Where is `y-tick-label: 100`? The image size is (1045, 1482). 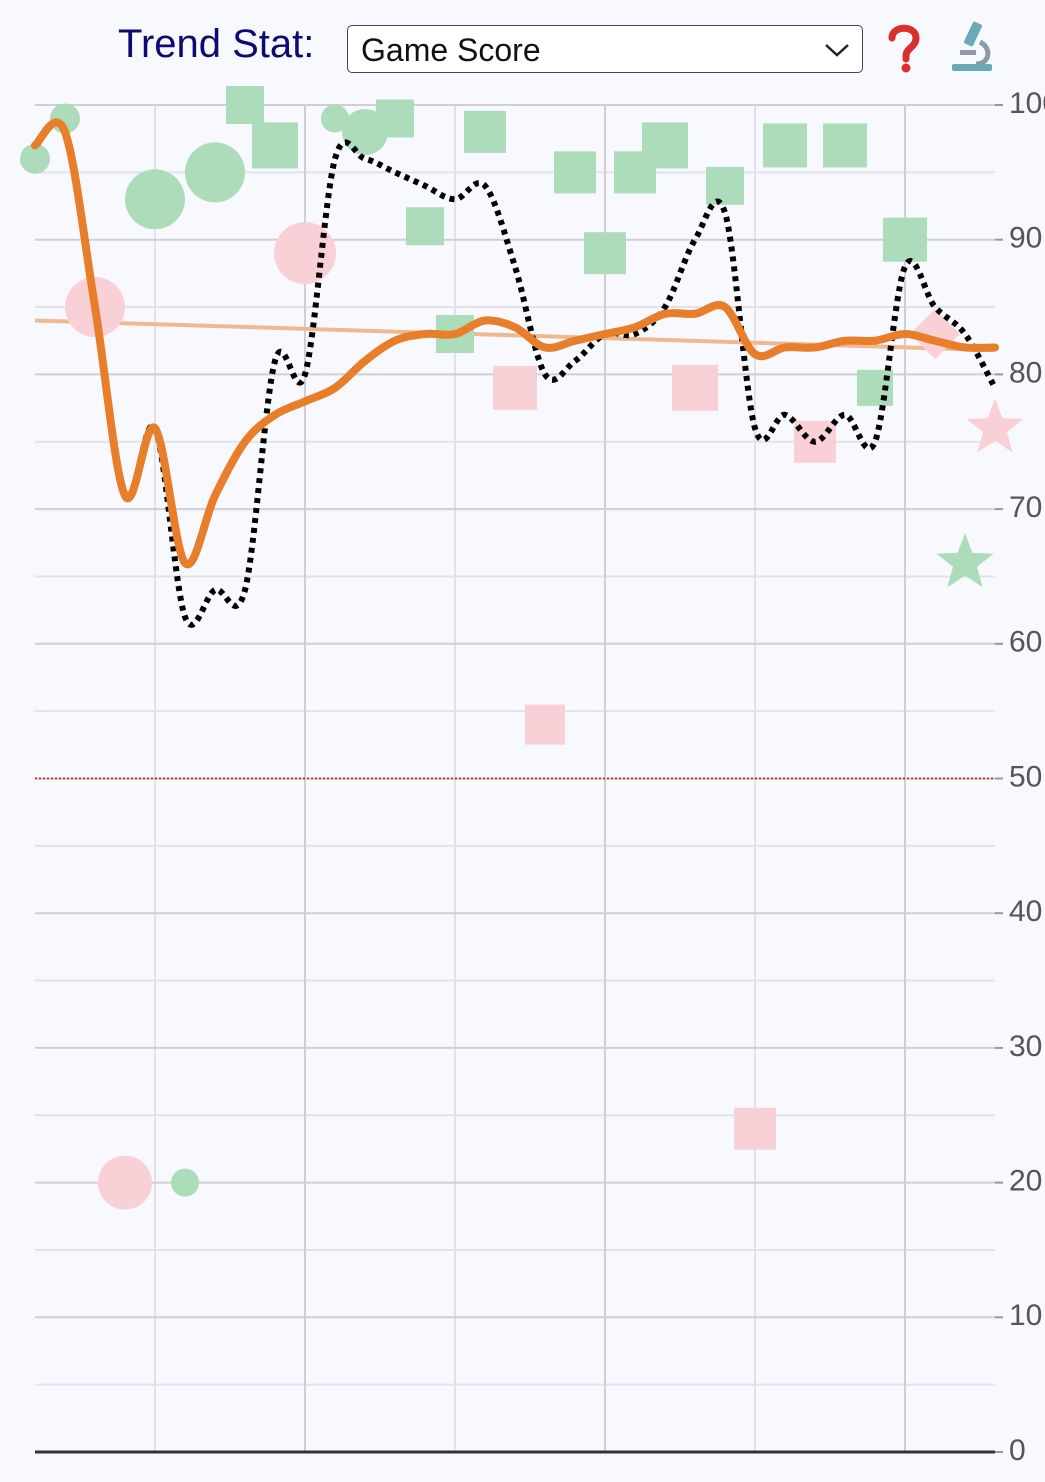
y-tick-label: 100 is located at coordinates (1027, 103).